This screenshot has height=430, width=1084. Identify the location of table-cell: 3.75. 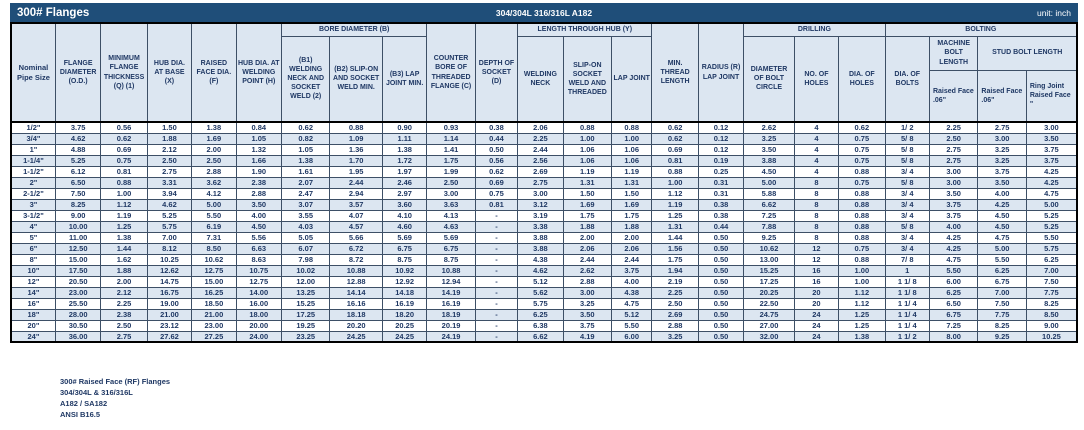
(1002, 171).